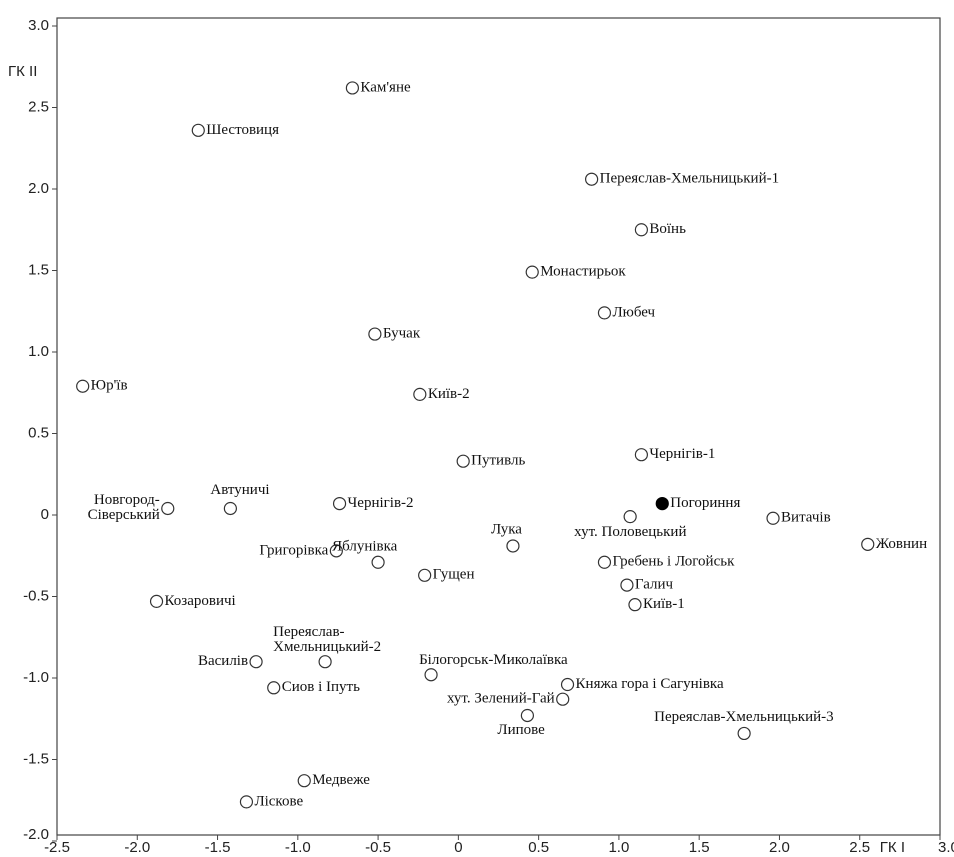  What do you see at coordinates (365, 547) in the screenshot?
I see `point-label: Яблунівка` at bounding box center [365, 547].